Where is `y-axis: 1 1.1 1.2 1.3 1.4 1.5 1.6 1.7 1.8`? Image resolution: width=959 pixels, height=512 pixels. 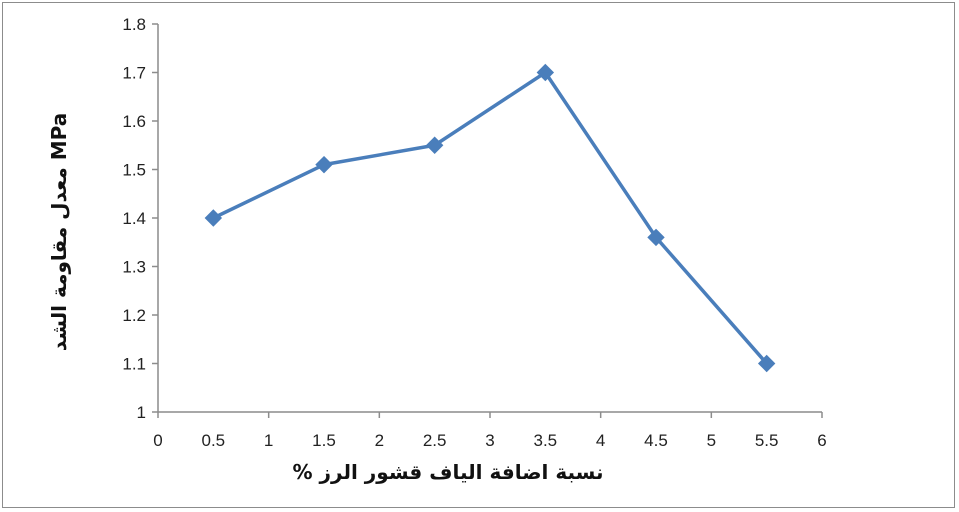 y-axis: 1 1.1 1.2 1.3 1.4 1.5 1.6 1.7 1.8 is located at coordinates (140, 218).